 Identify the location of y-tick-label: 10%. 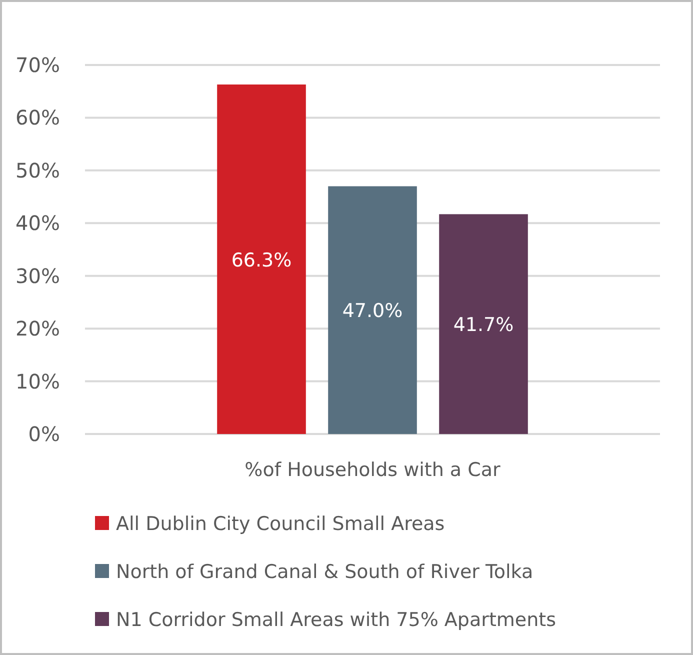
(38, 381).